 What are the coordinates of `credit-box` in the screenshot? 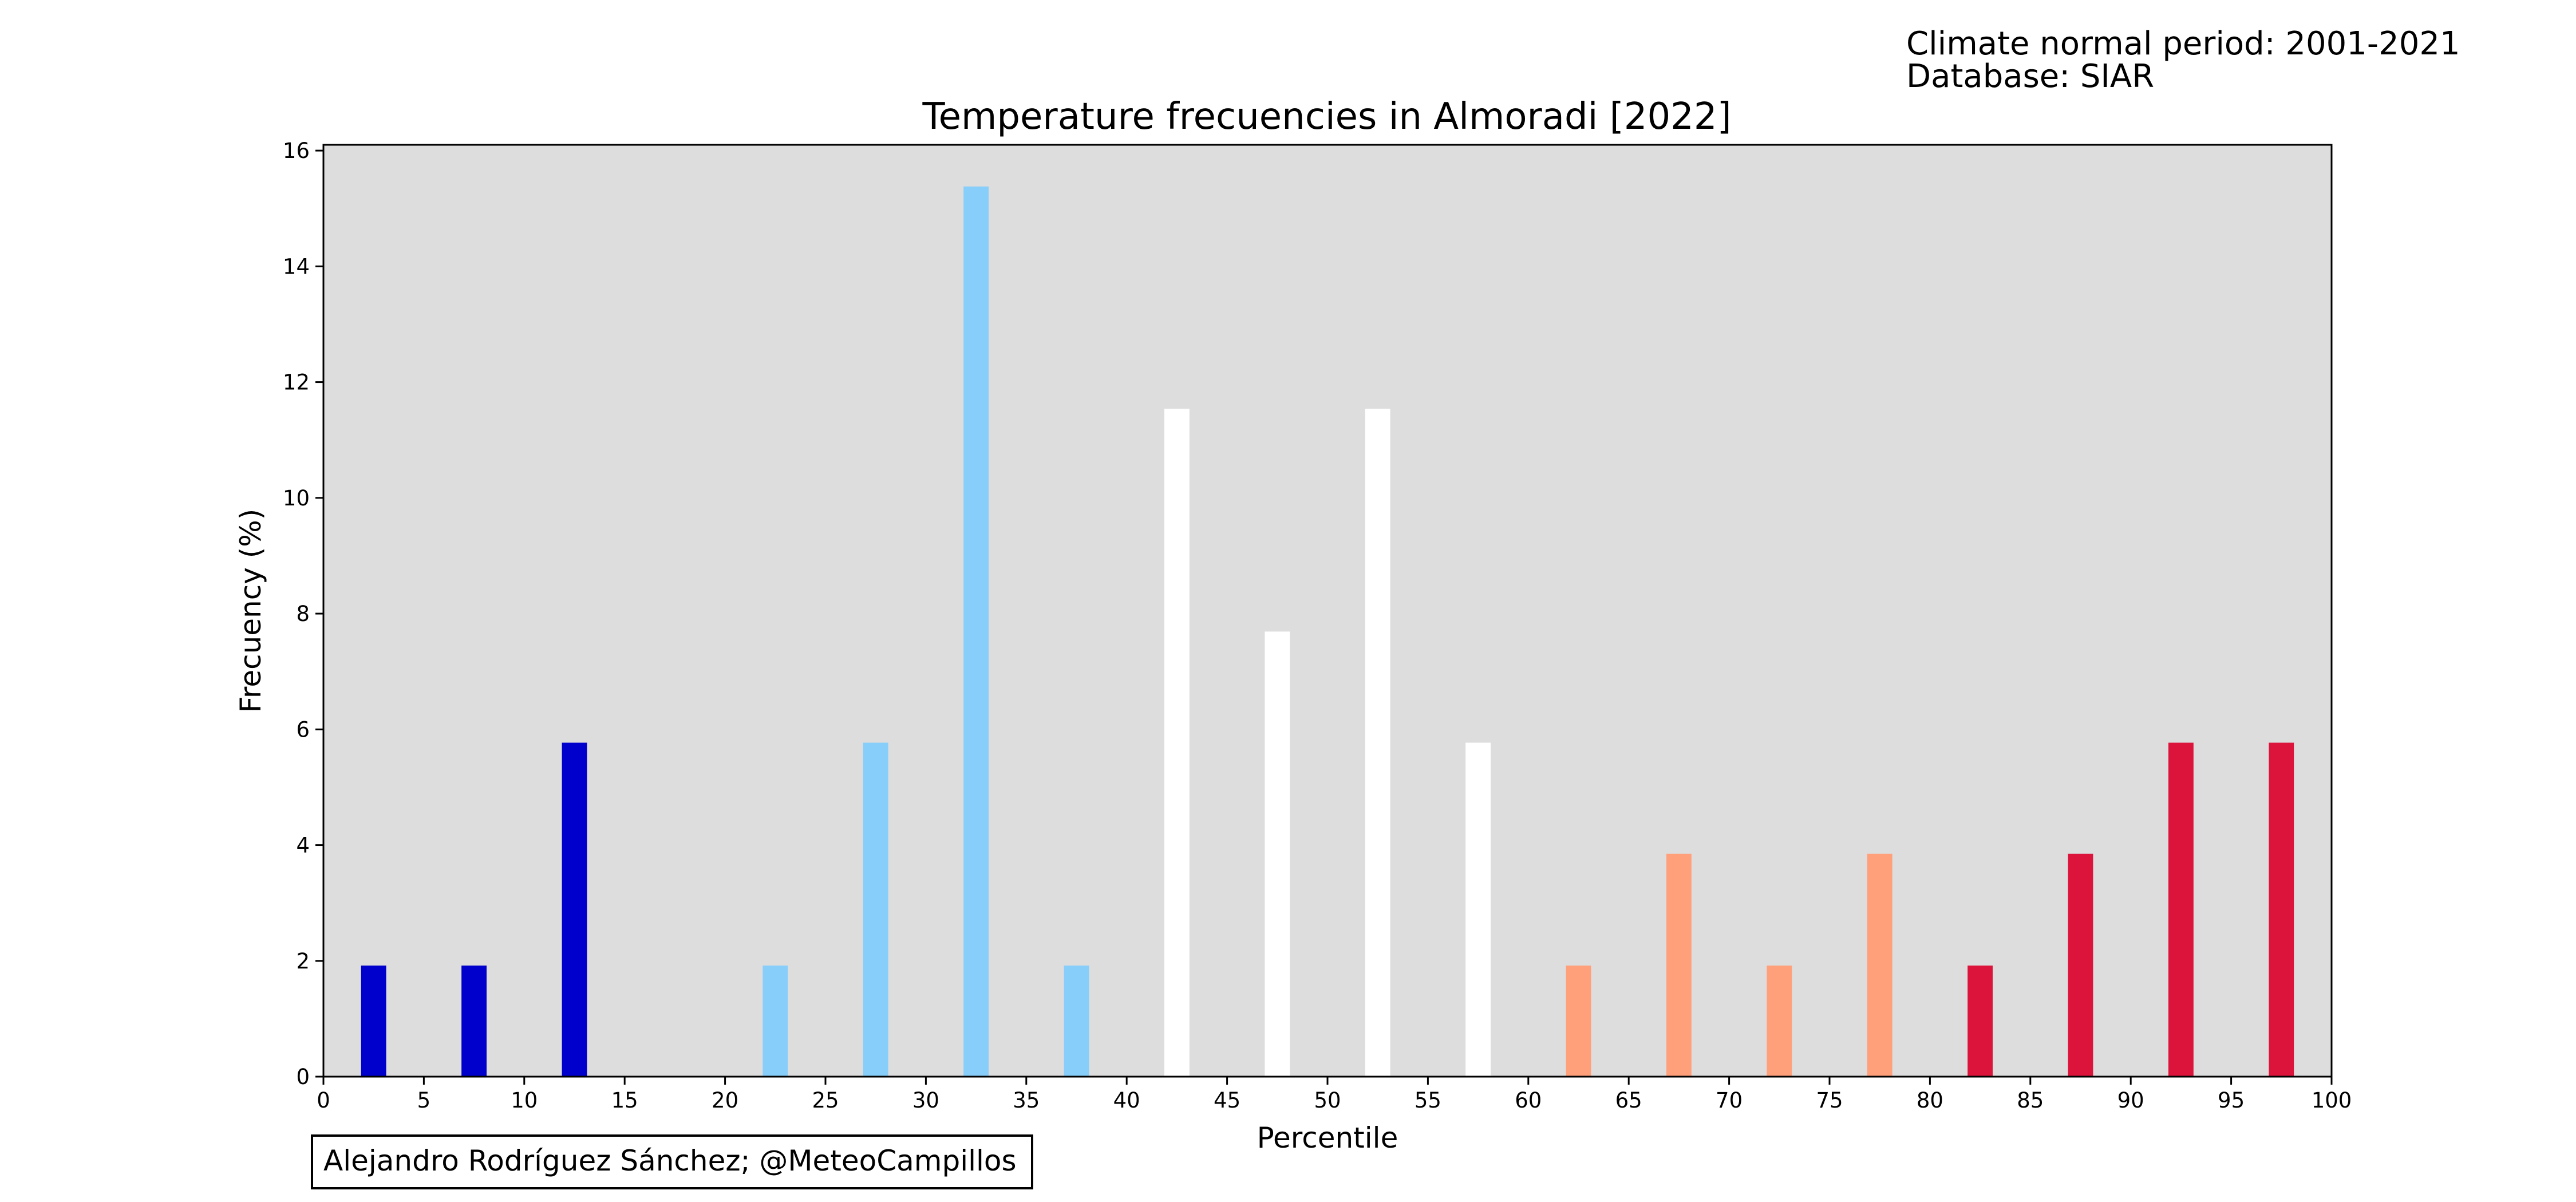 It's located at (672, 1161).